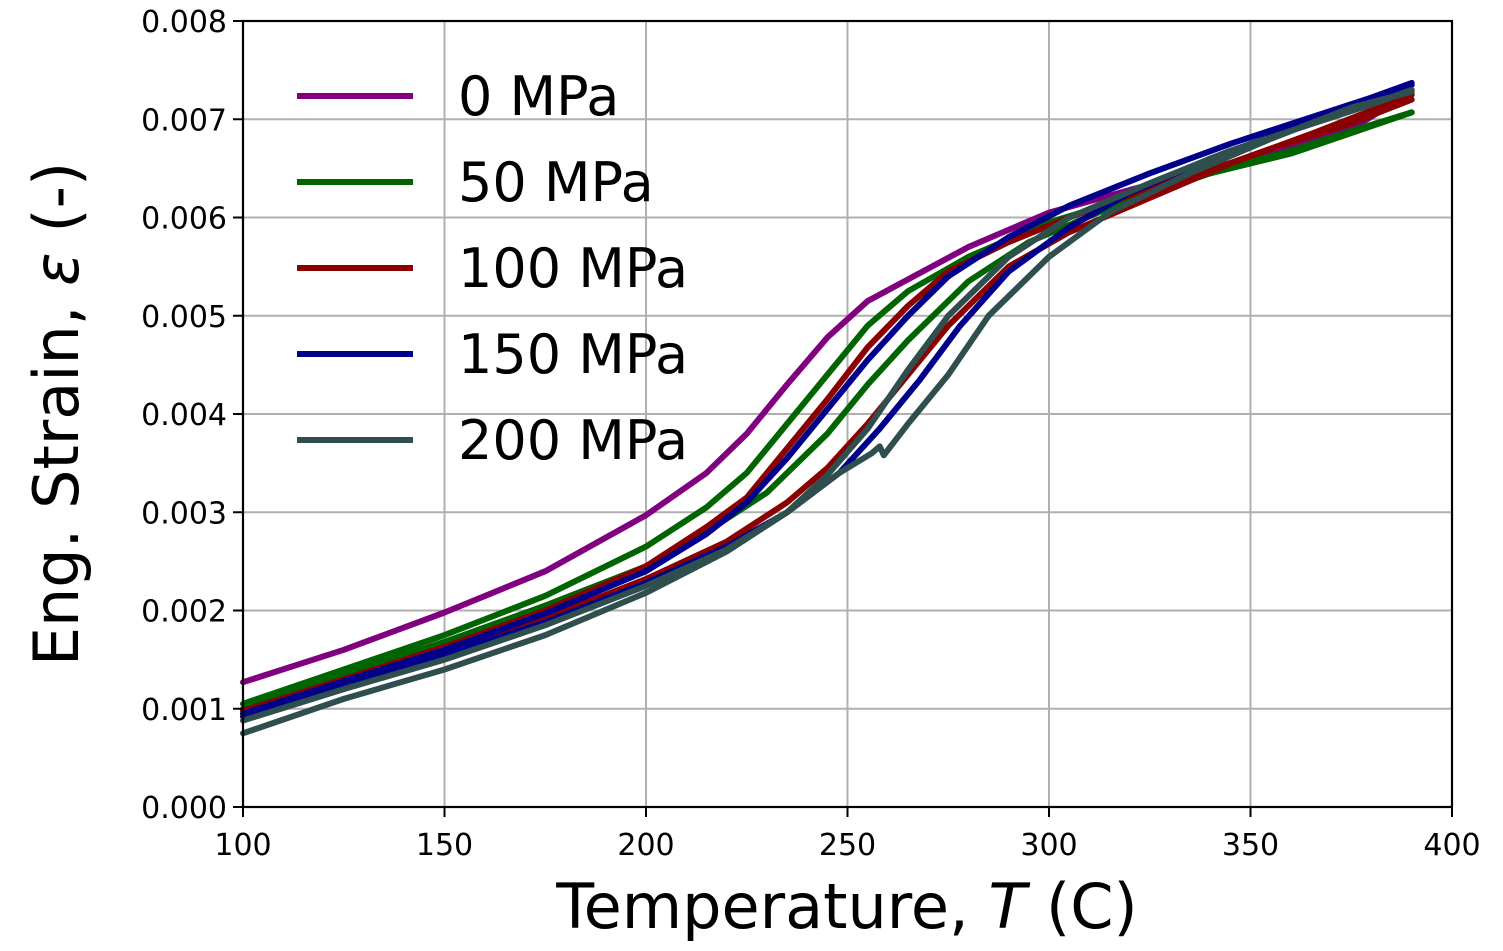  I want to click on x-tick-label: 400, so click(1451, 845).